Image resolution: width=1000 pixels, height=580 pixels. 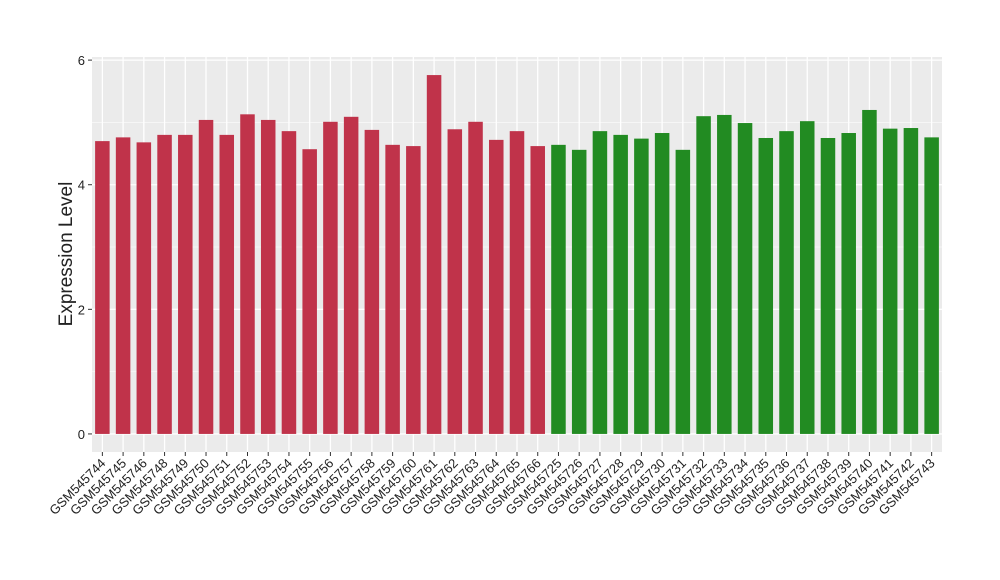 What do you see at coordinates (81, 434) in the screenshot?
I see `y-tick-label: 0` at bounding box center [81, 434].